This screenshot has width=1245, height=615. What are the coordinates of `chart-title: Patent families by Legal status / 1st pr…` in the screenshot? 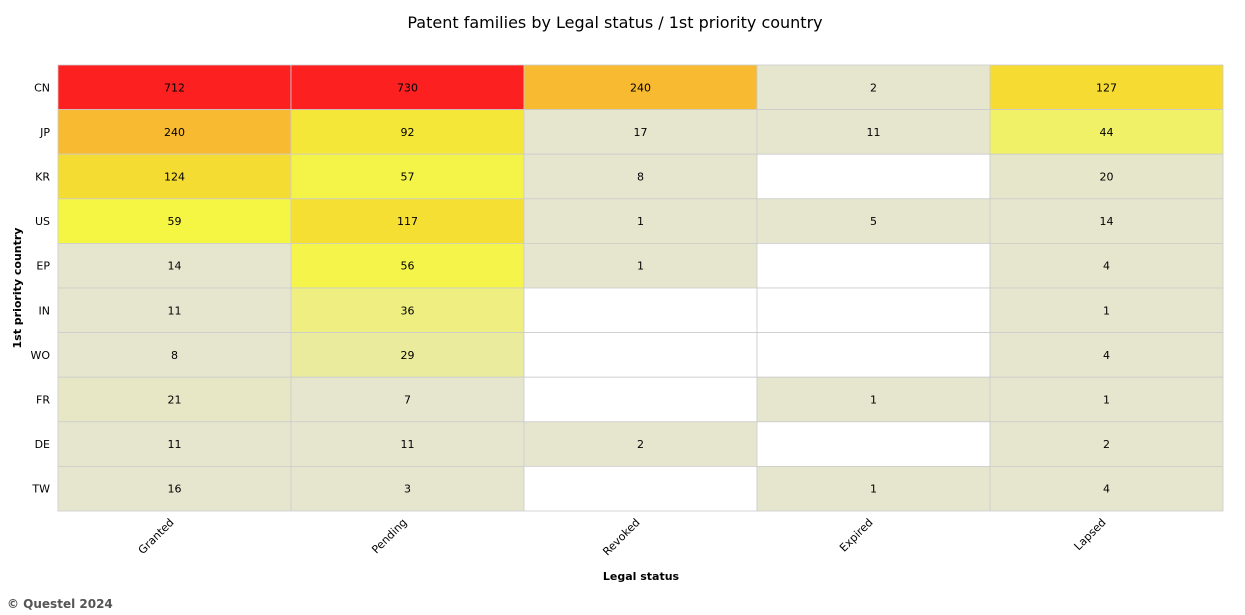 It's located at (614, 22).